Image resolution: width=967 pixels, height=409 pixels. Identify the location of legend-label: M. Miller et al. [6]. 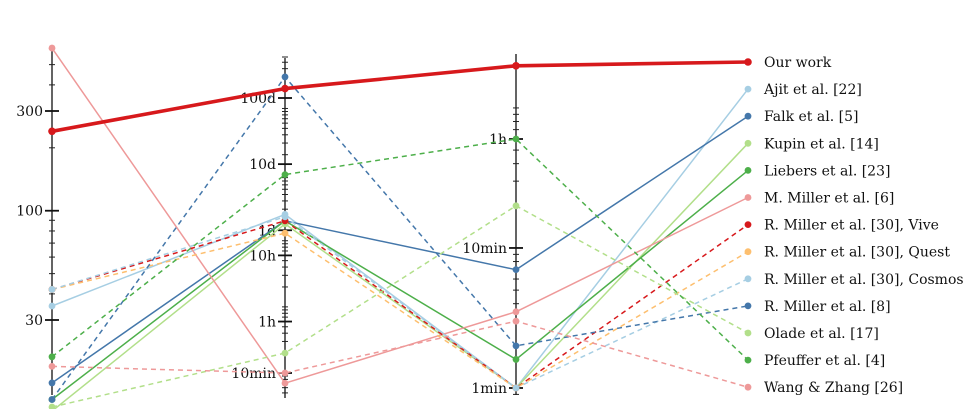
(829, 199).